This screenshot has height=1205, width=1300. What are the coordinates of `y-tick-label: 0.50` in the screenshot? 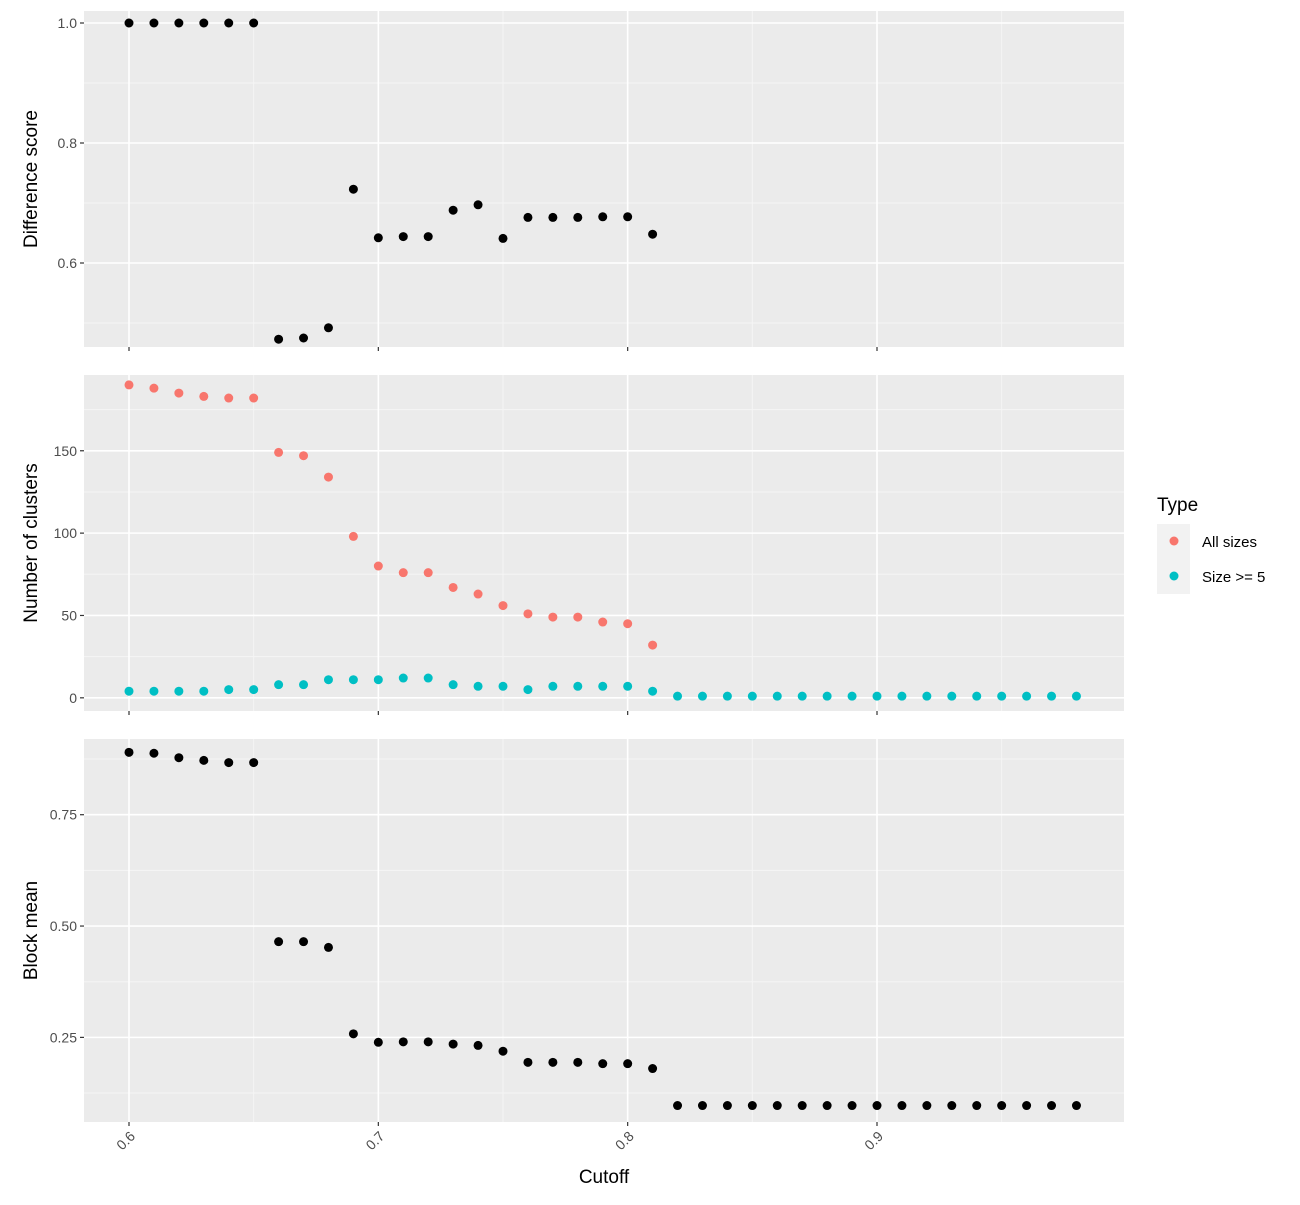 It's located at (63, 926).